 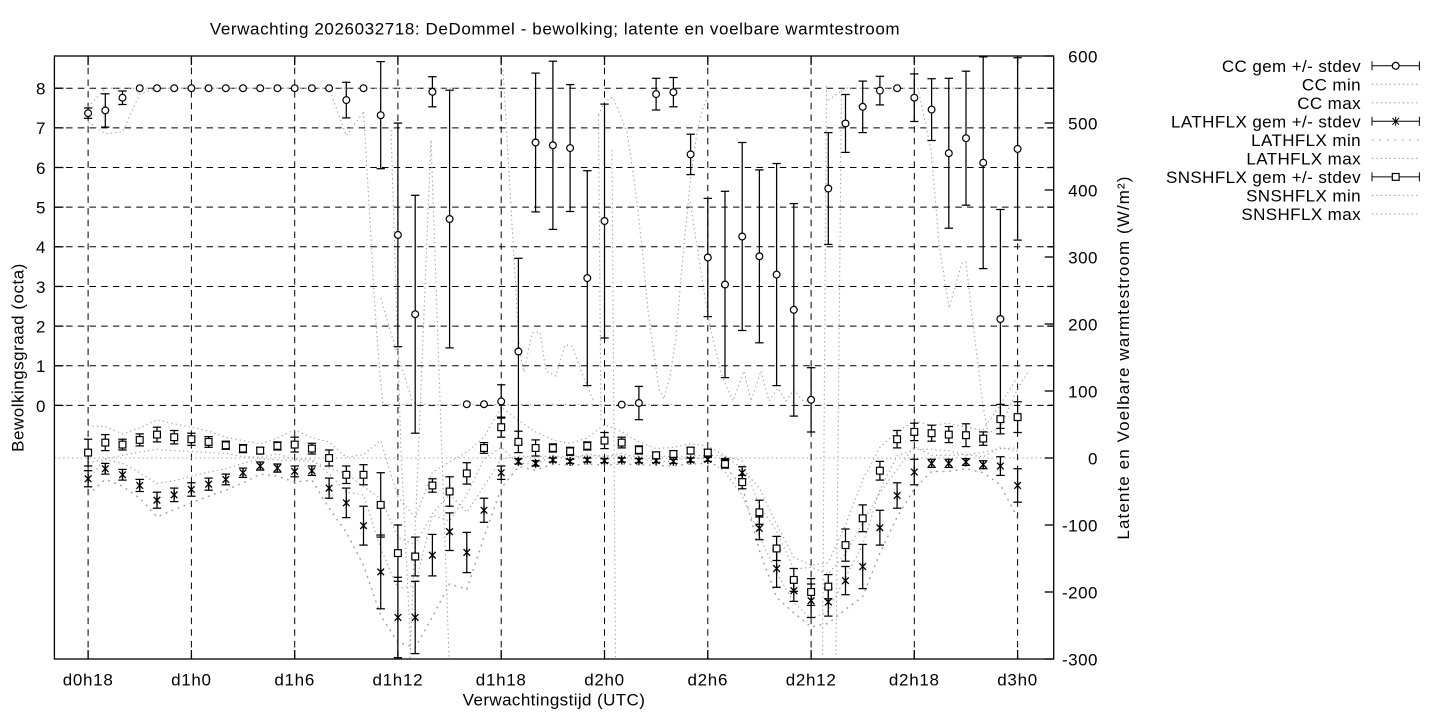 What do you see at coordinates (1306, 140) in the screenshot?
I see `svg-text: LATHFLX min` at bounding box center [1306, 140].